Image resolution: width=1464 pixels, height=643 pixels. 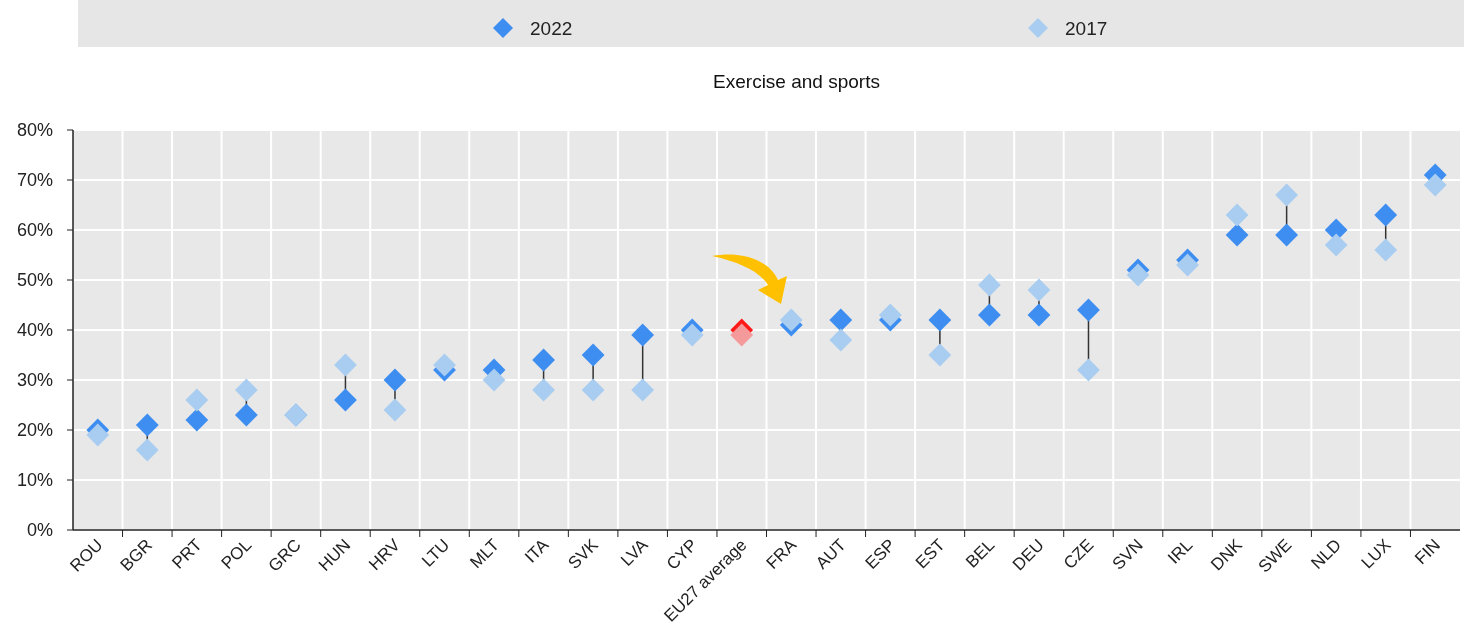 What do you see at coordinates (34, 230) in the screenshot?
I see `y-tick-label: 60%` at bounding box center [34, 230].